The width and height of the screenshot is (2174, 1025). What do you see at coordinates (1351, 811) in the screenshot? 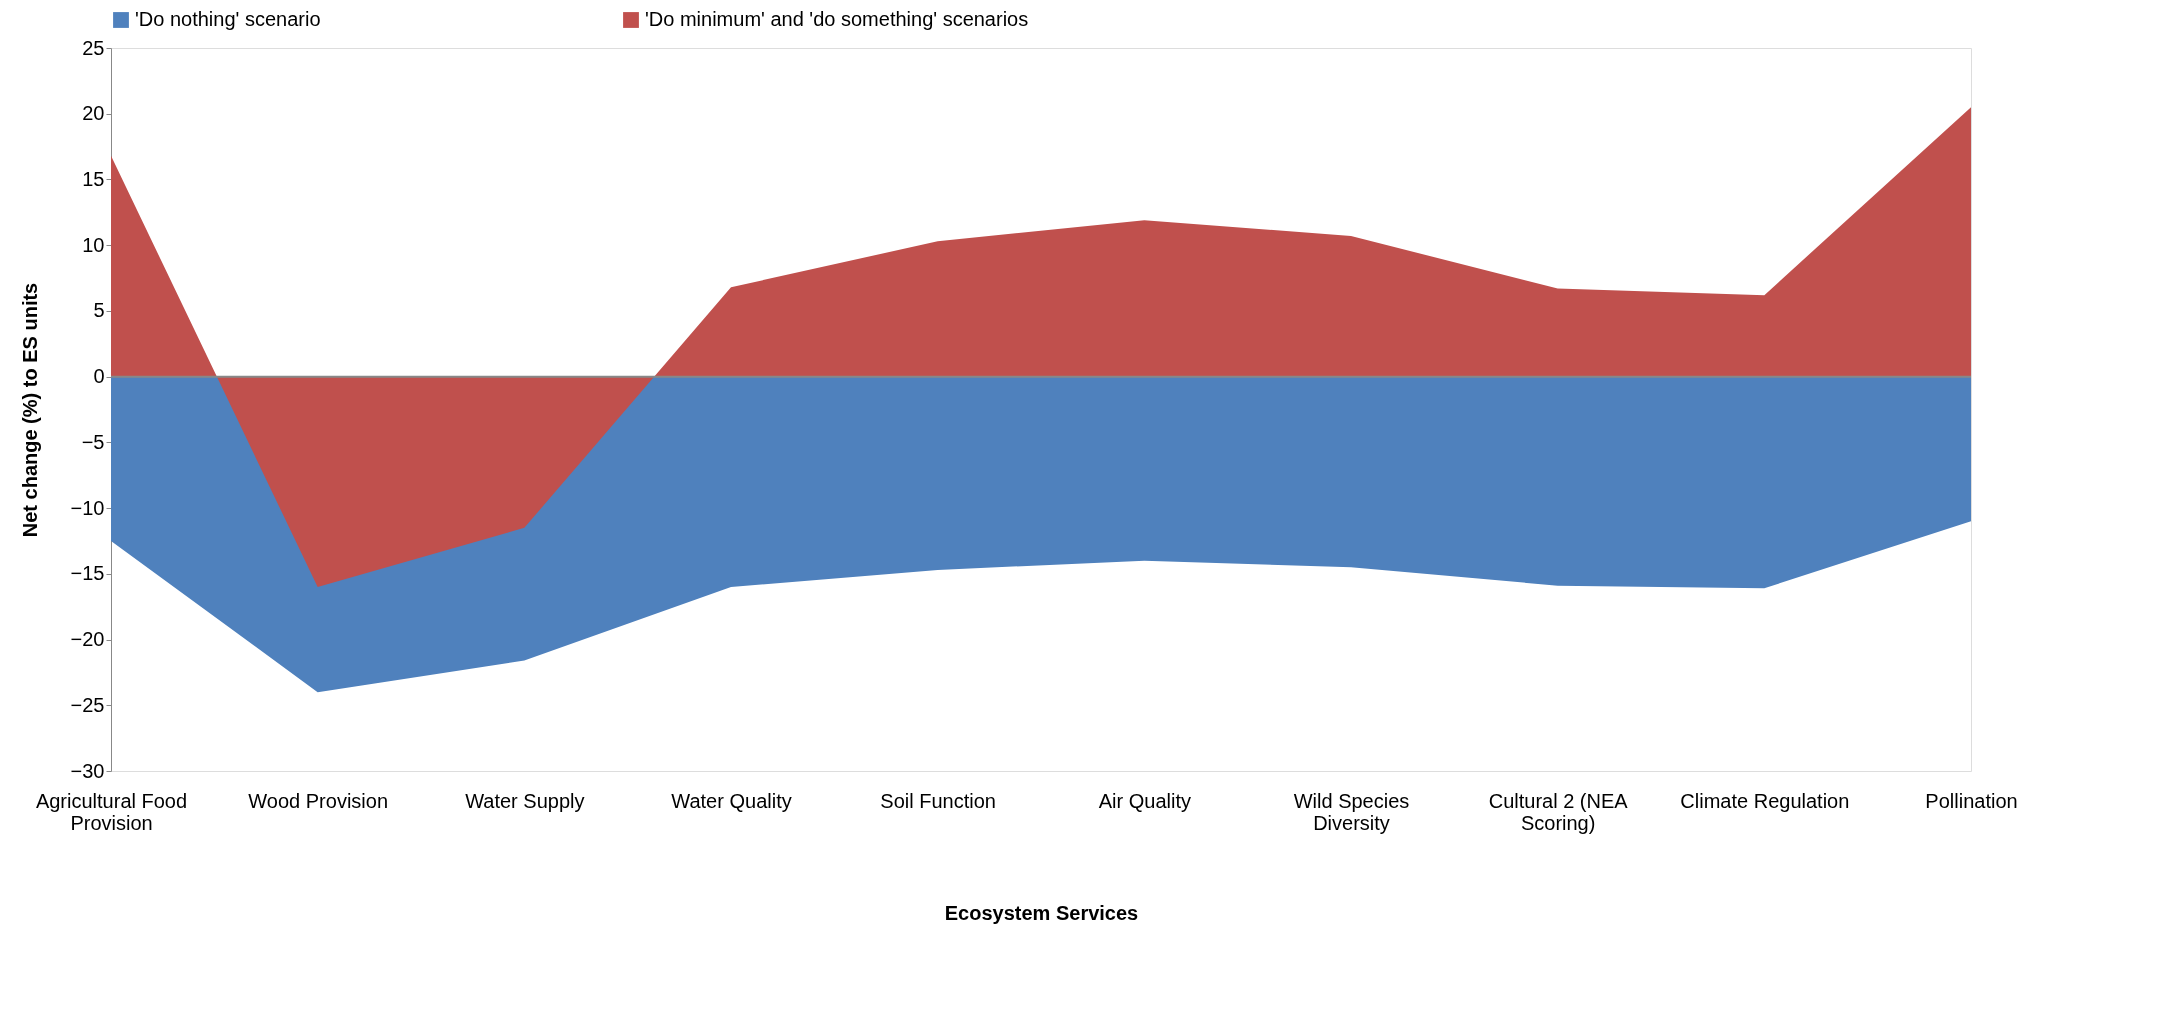
I see `x-tick-label: Wild Species Diversity` at bounding box center [1351, 811].